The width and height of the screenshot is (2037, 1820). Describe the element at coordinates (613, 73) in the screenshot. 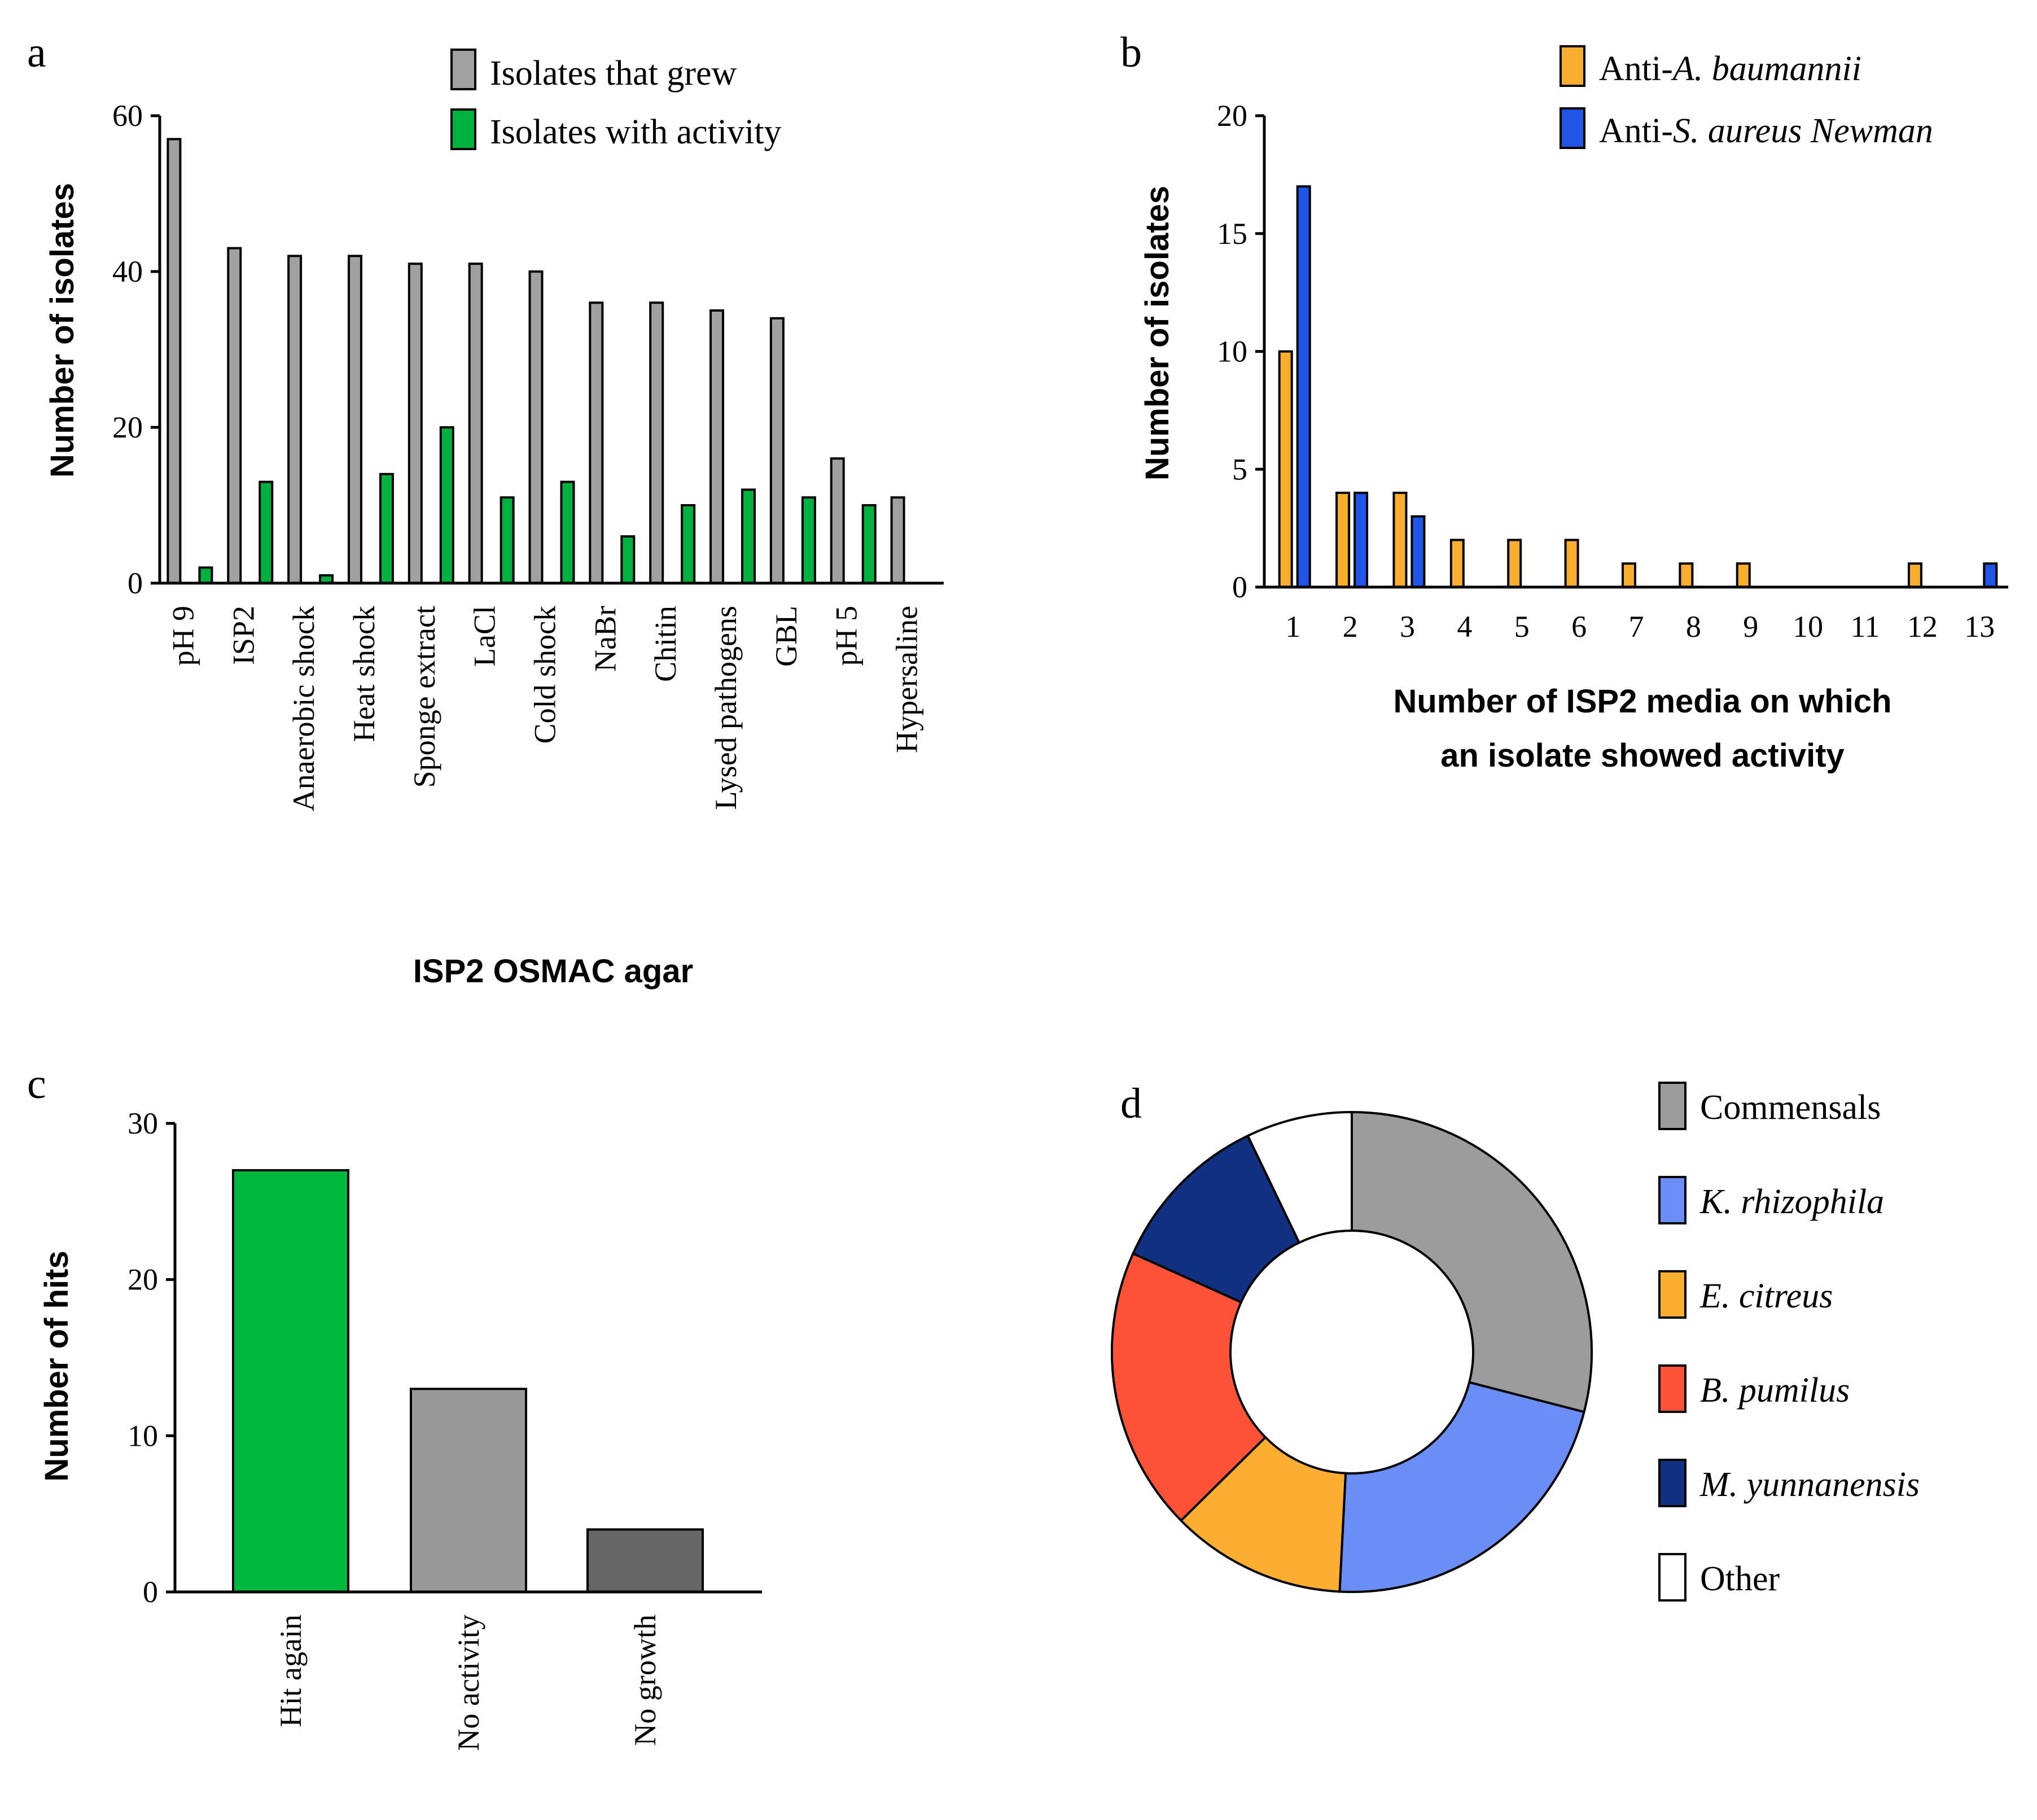

I see `panel-a-legend-label-grew: Isolates that grew` at that location.